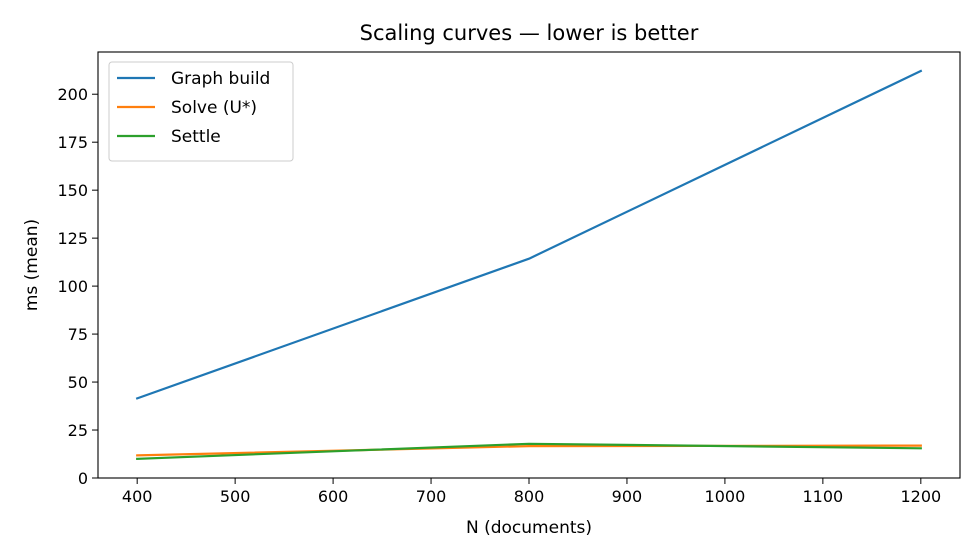 This screenshot has height=560, width=980. Describe the element at coordinates (72, 142) in the screenshot. I see `y-tick-label: 175` at that location.